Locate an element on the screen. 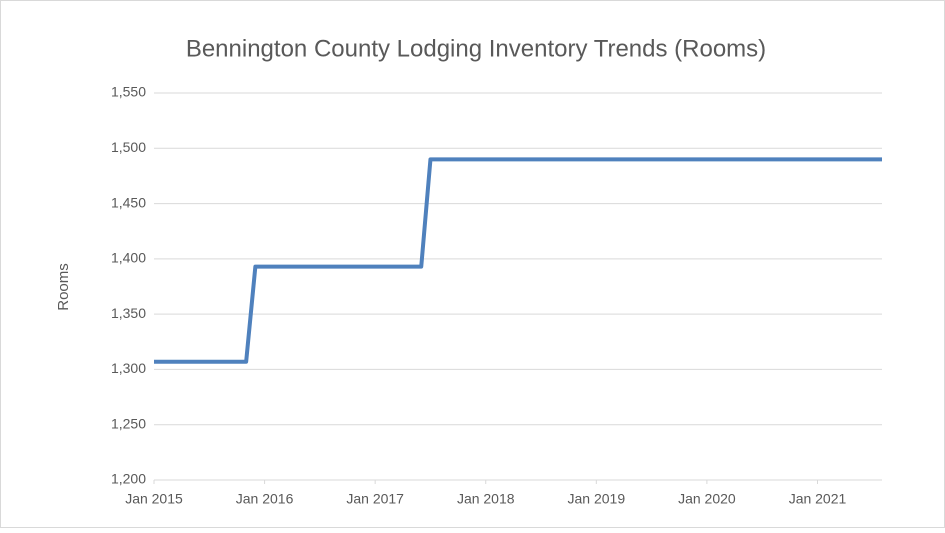 This screenshot has height=533, width=945. y-tick-label: 1,250 is located at coordinates (128, 423).